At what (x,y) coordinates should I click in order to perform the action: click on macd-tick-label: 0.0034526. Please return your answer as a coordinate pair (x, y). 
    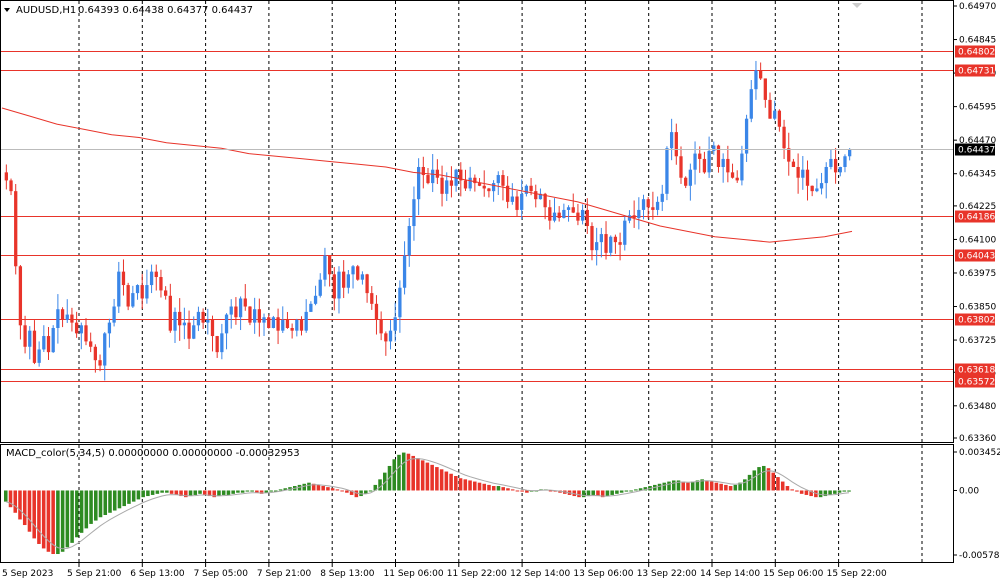
    Looking at the image, I should click on (979, 453).